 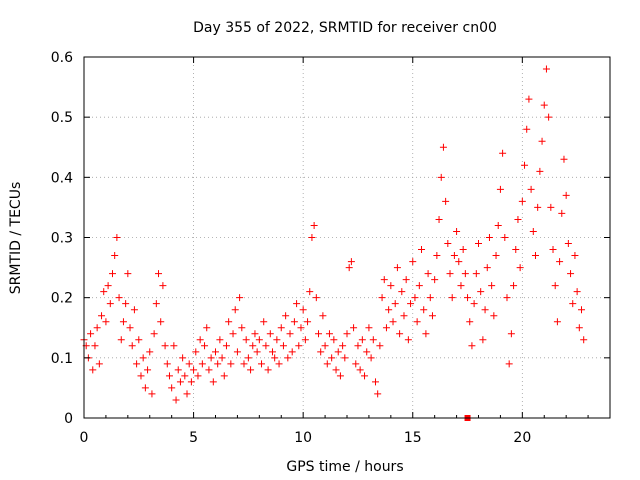 What do you see at coordinates (62, 178) in the screenshot?
I see `y-tick-label: 0.4` at bounding box center [62, 178].